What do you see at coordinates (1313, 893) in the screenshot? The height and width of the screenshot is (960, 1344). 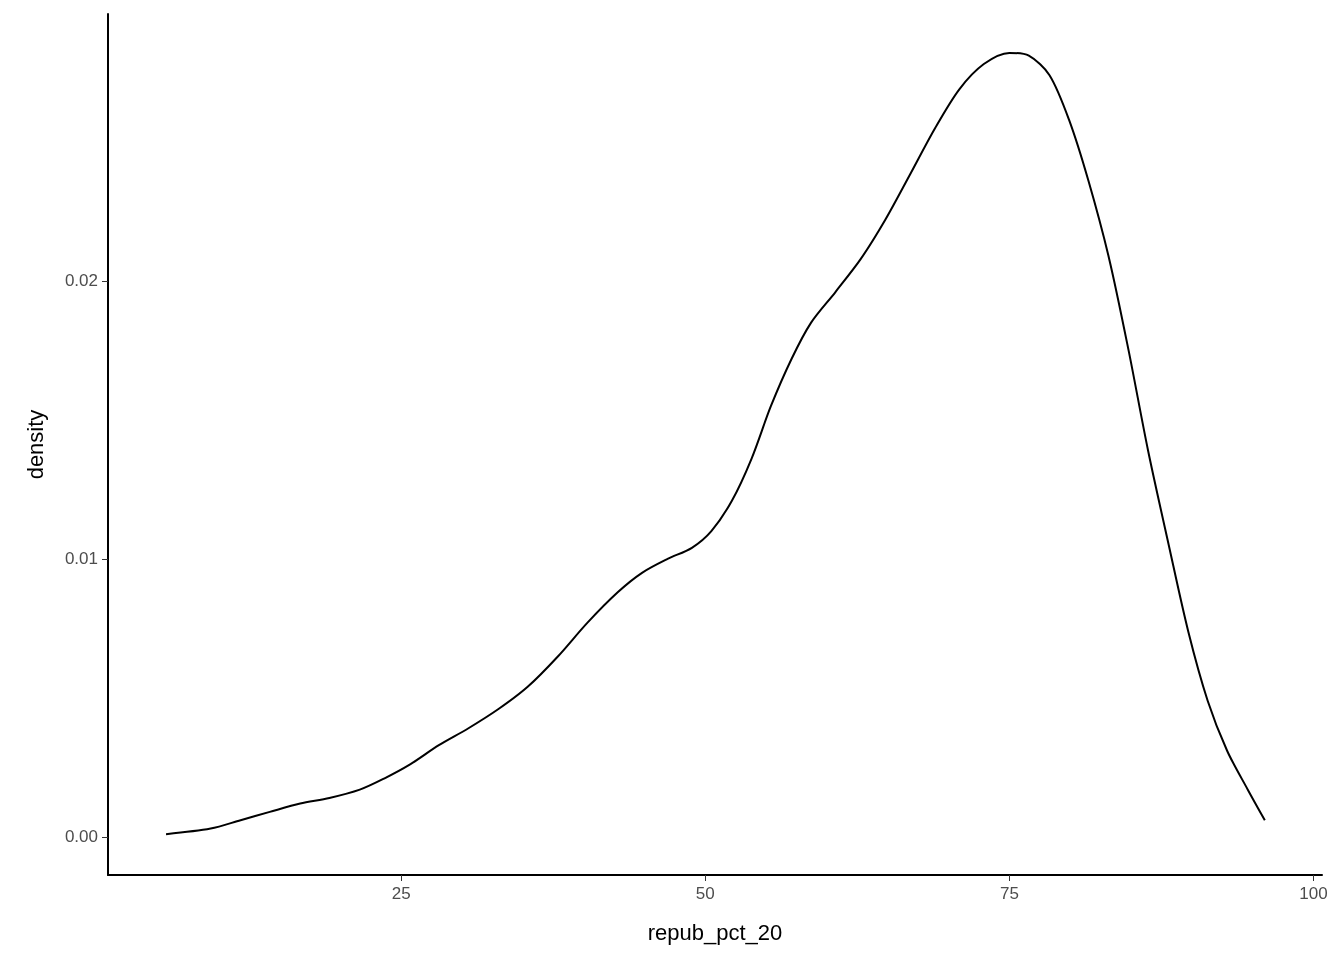 I see `x-tick-label: 100` at bounding box center [1313, 893].